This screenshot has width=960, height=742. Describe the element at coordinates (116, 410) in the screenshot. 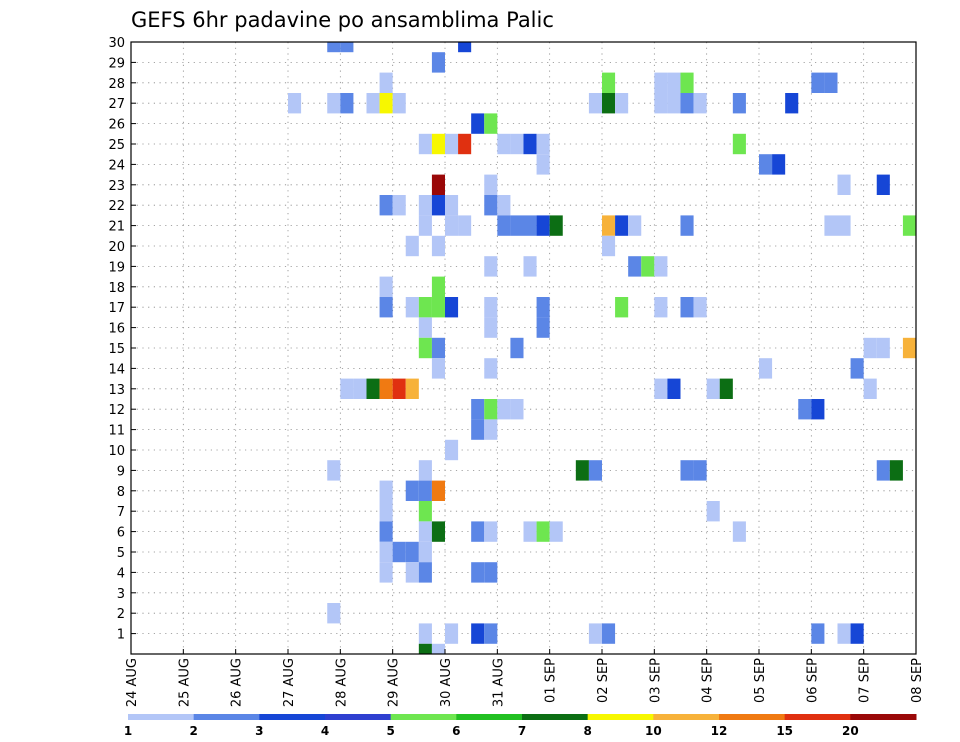

I see `y-tick-label: 12` at that location.